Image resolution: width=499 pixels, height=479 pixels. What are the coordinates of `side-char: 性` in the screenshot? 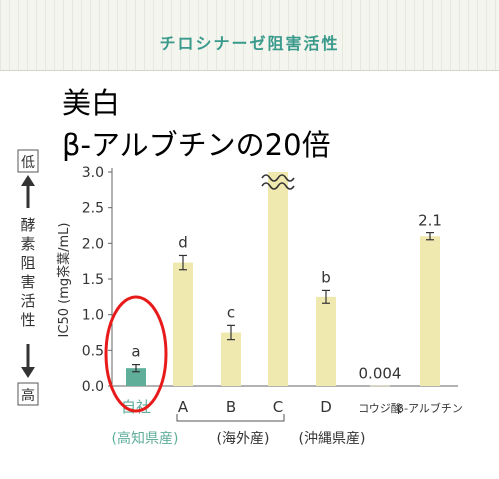 It's located at (27, 320).